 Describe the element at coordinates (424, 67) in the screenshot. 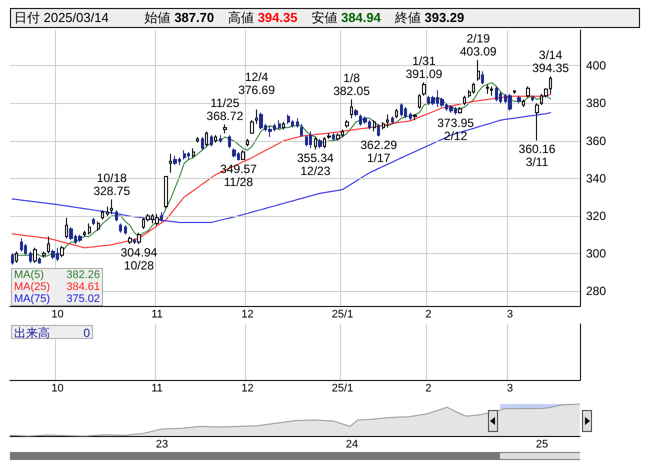

I see `annotation: 1/31 391.09` at that location.